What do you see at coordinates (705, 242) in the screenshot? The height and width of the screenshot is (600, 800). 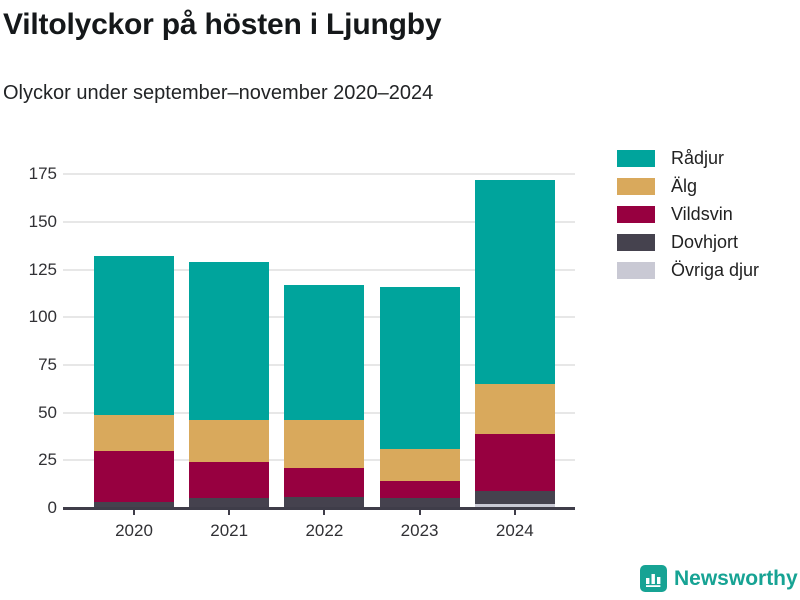 I see `legend-label: Dovhjort` at bounding box center [705, 242].